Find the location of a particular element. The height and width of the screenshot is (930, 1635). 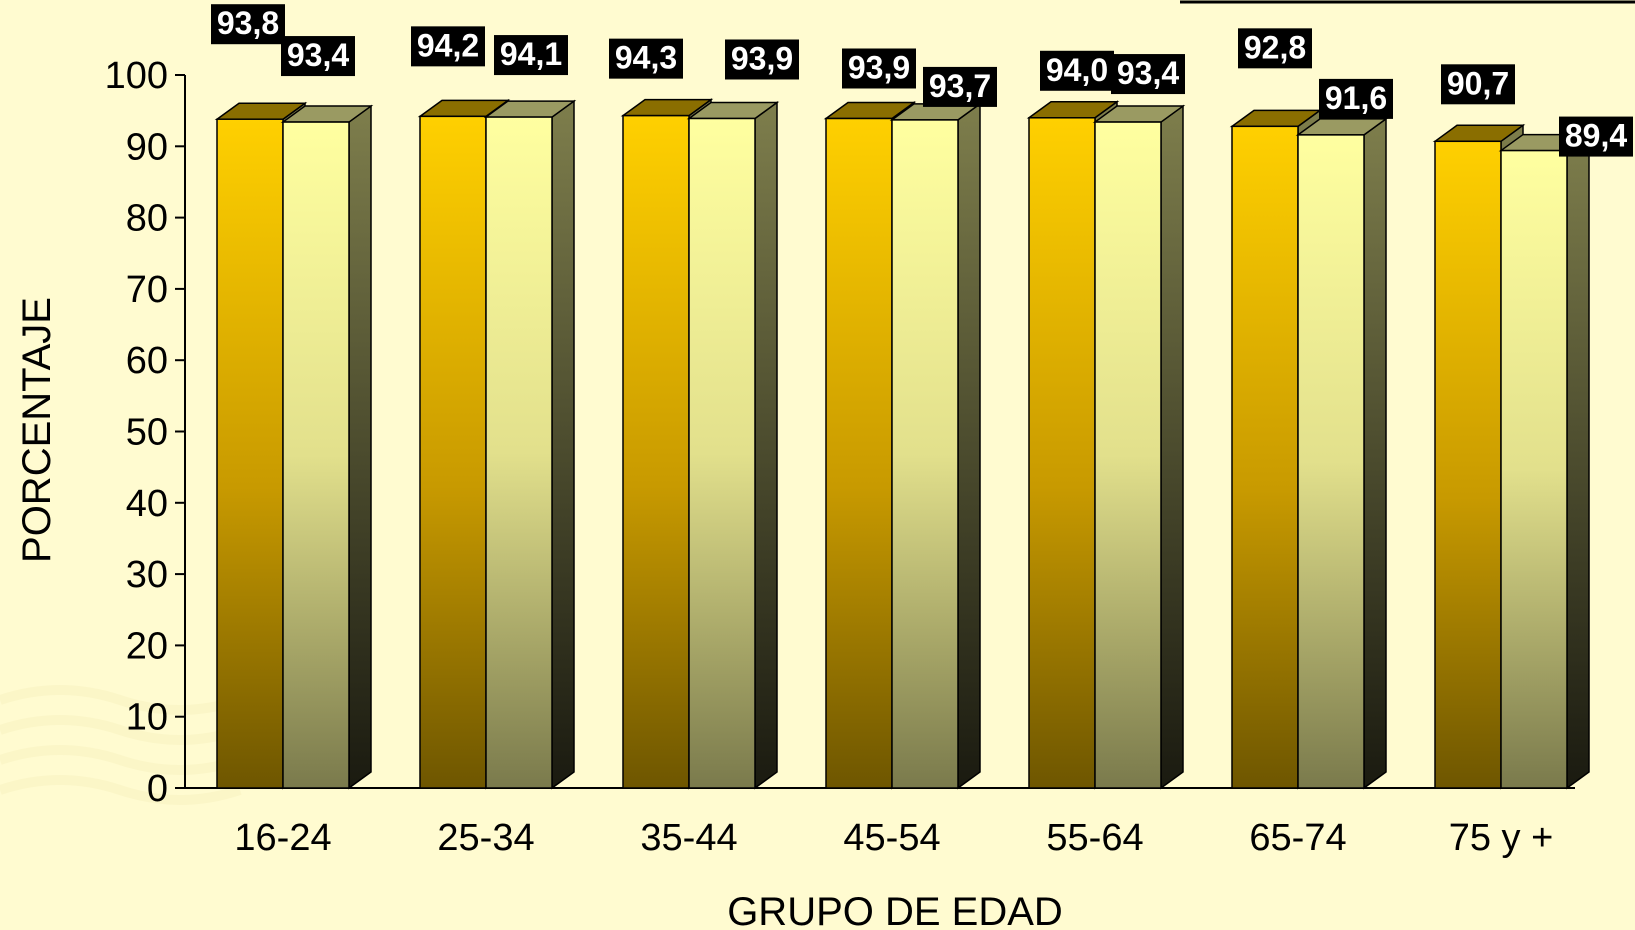

svg-text: 93,7 is located at coordinates (960, 86).